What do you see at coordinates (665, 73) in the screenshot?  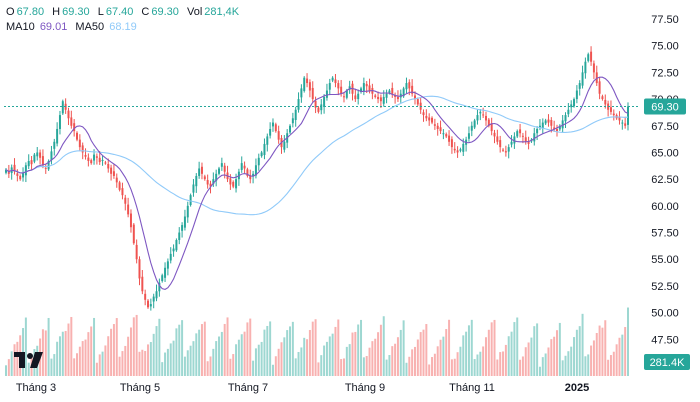 I see `y-tick-label: 72.50` at bounding box center [665, 73].